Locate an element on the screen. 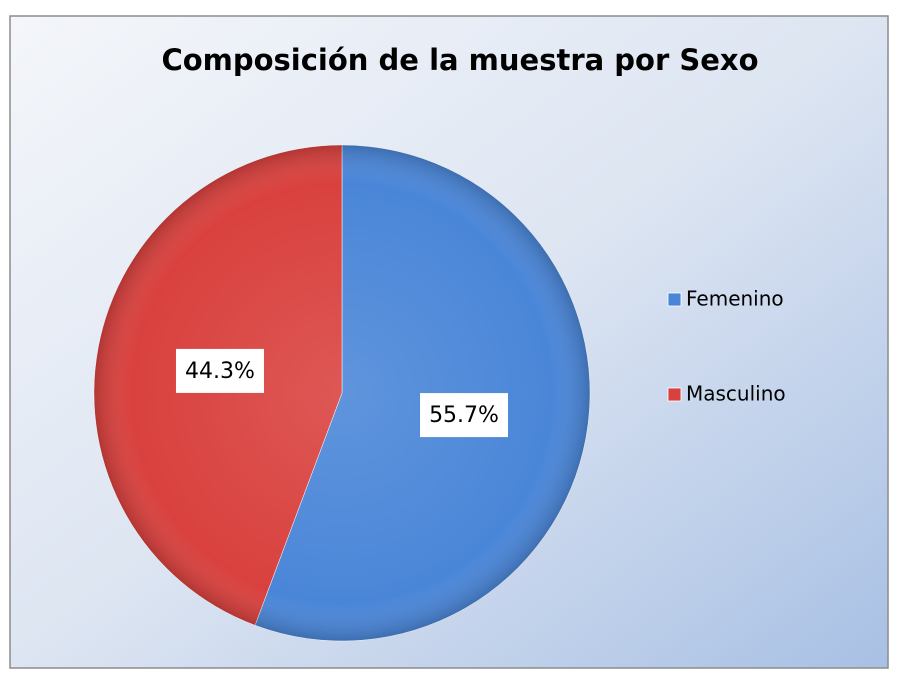 The image size is (900, 674). data-label: 44.3% is located at coordinates (220, 371).